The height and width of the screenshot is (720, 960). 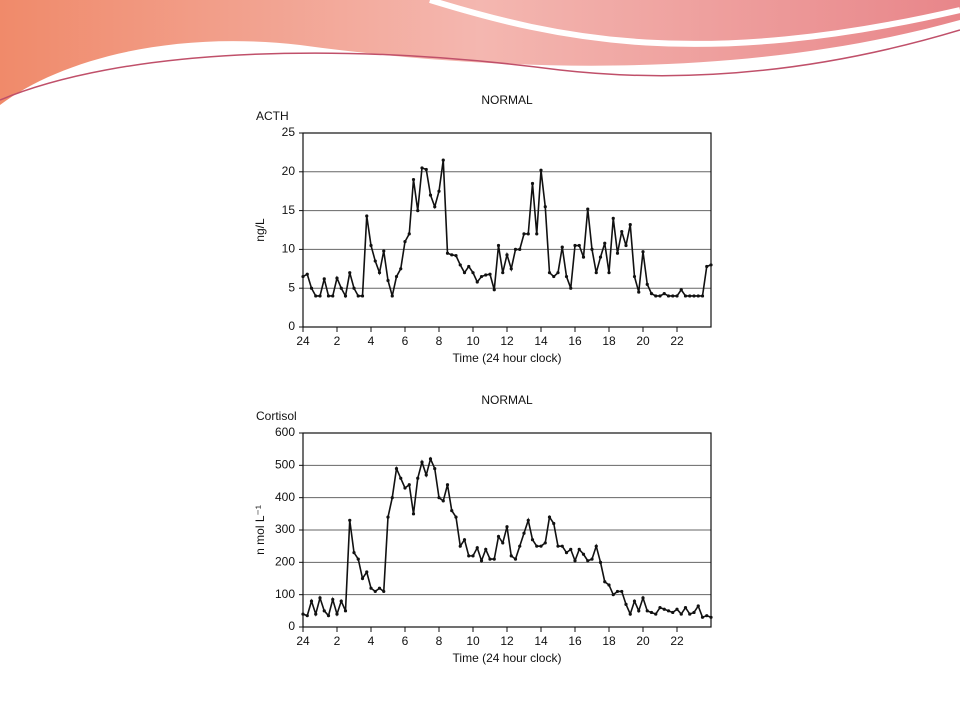 I want to click on x-tick-label: 18, so click(x=609, y=341).